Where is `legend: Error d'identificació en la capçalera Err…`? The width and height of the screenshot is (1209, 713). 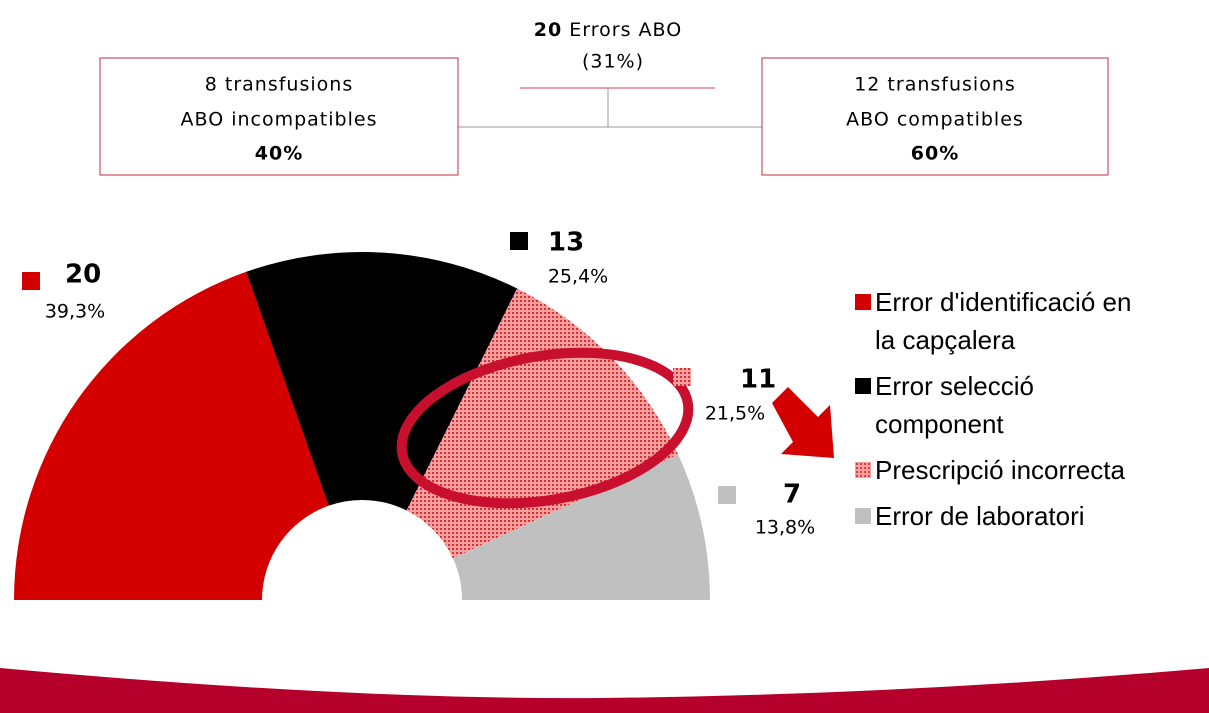
legend: Error d'identificació en la capçalera Err… is located at coordinates (1005, 413).